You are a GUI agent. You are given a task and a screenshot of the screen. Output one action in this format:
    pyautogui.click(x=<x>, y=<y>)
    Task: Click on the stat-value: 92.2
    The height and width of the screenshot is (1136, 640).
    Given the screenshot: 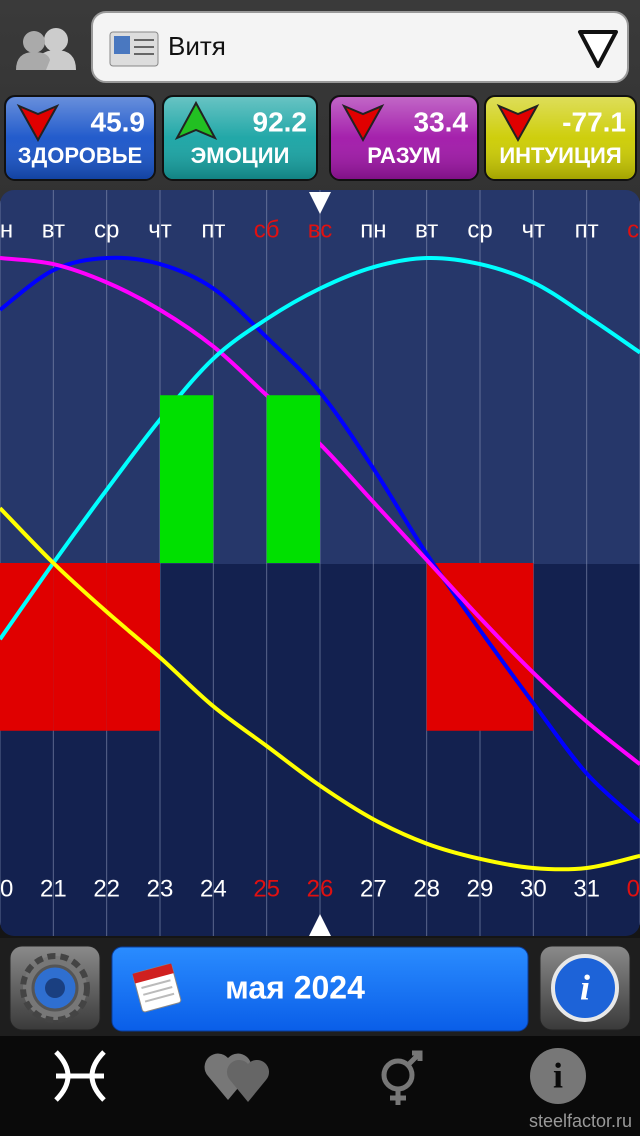 What is the action you would take?
    pyautogui.click(x=280, y=121)
    